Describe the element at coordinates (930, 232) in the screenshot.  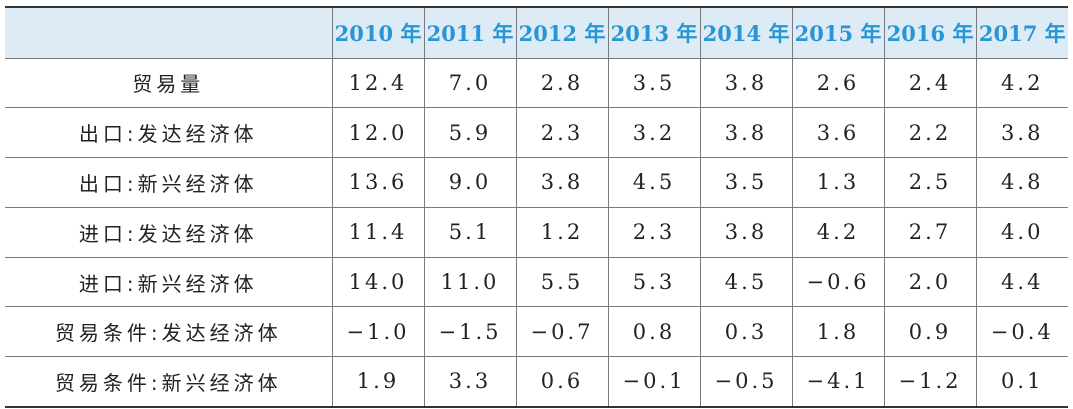
I see `table-cell: 2.7` at that location.